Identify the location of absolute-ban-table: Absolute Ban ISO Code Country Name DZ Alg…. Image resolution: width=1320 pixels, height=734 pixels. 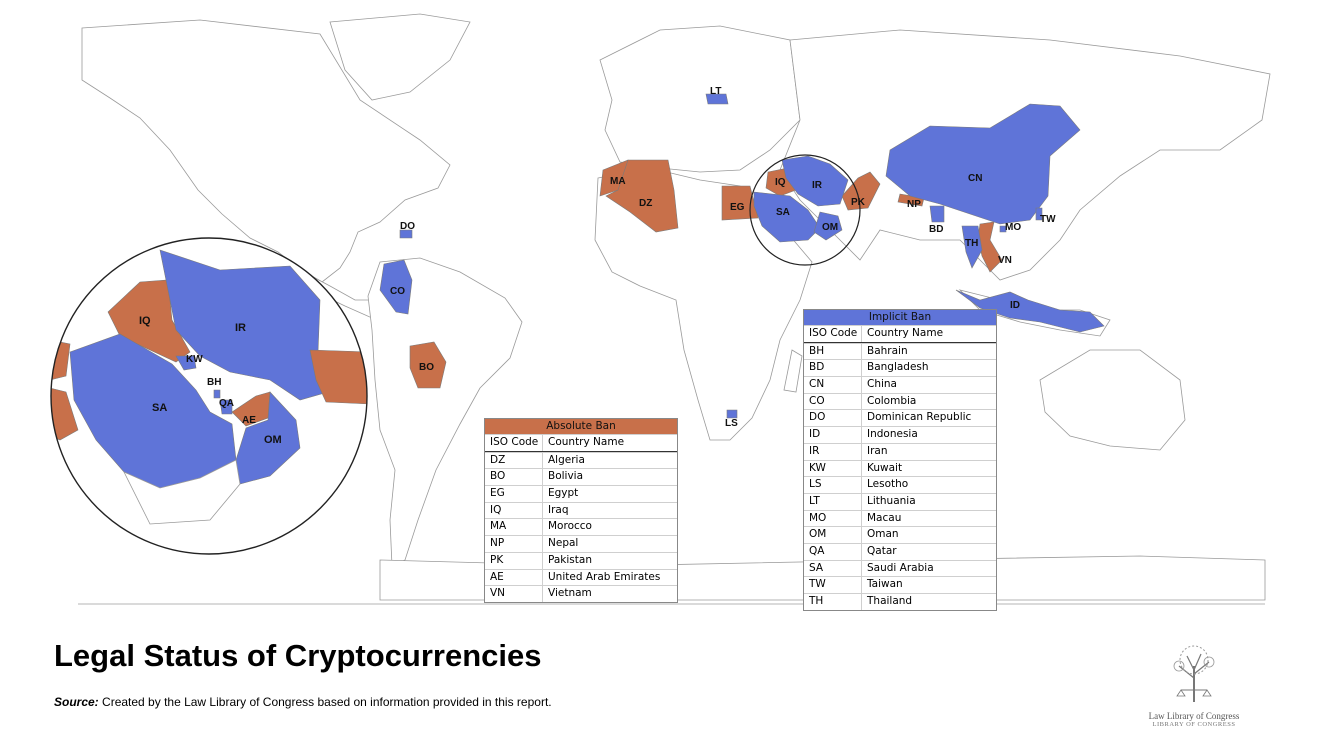
(581, 510).